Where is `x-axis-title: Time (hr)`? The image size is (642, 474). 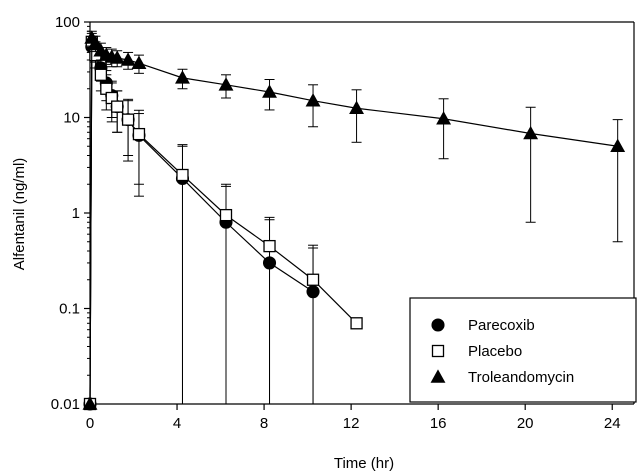 x-axis-title: Time (hr) is located at coordinates (364, 463).